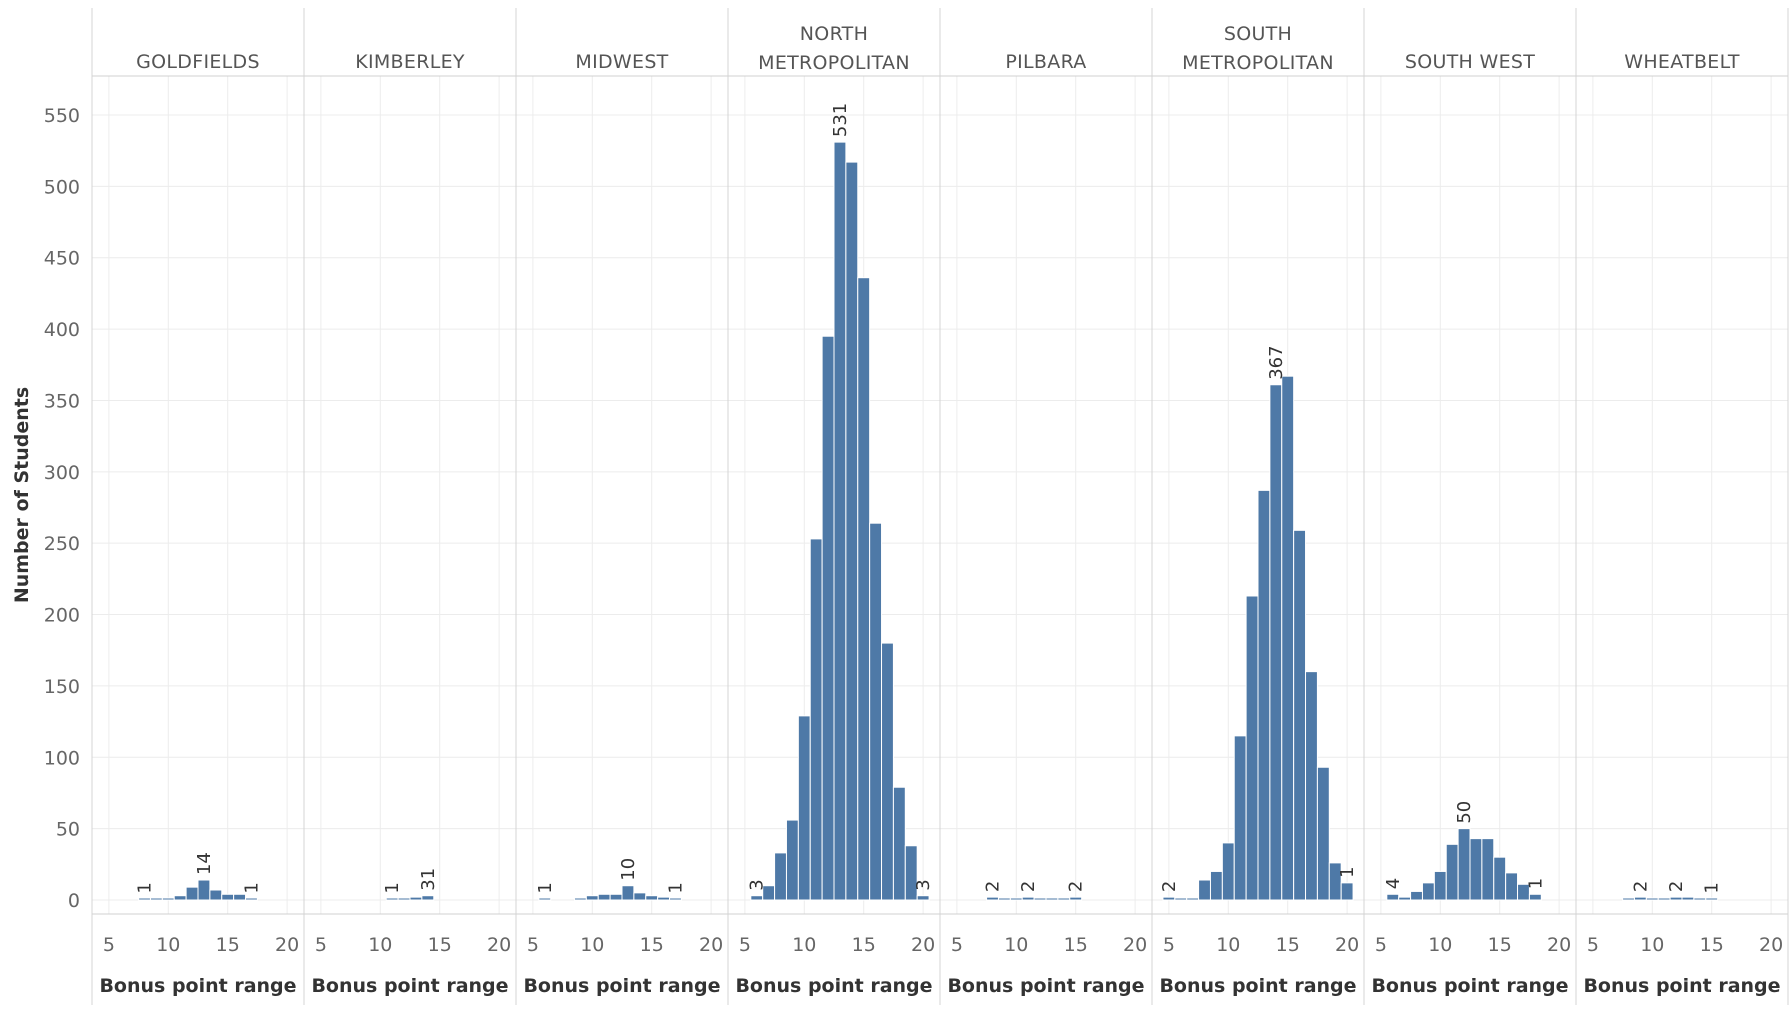  I want to click on y-tick-label: 50, so click(68, 830).